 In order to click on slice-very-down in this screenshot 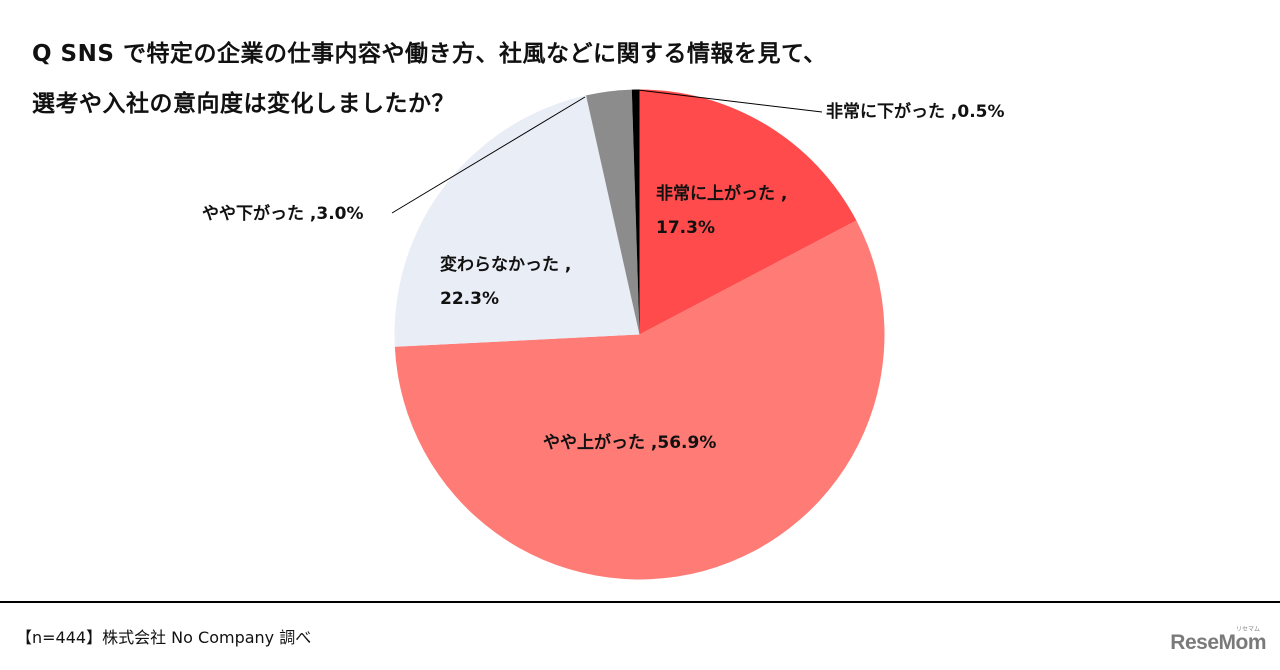, I will do `click(635, 212)`.